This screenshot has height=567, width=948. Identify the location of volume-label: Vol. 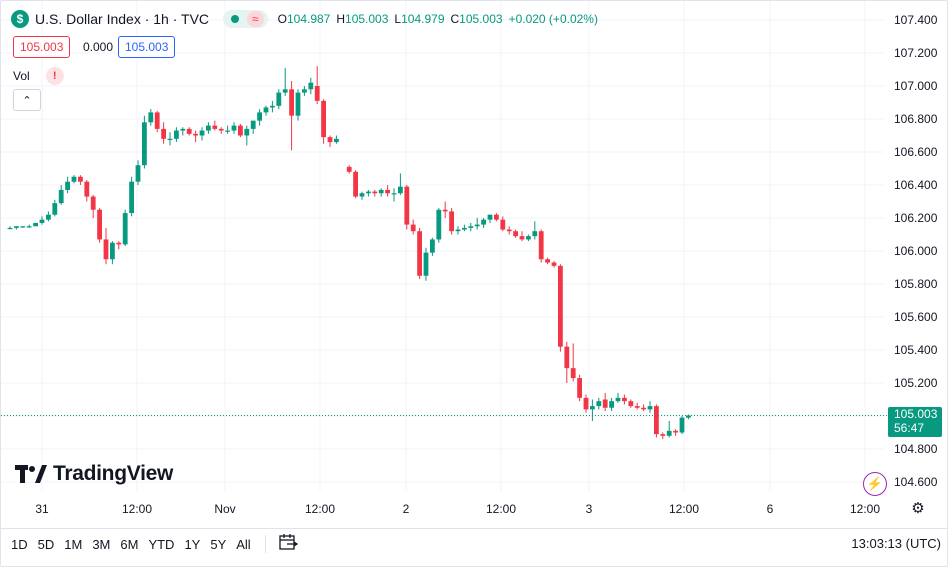
(21, 76).